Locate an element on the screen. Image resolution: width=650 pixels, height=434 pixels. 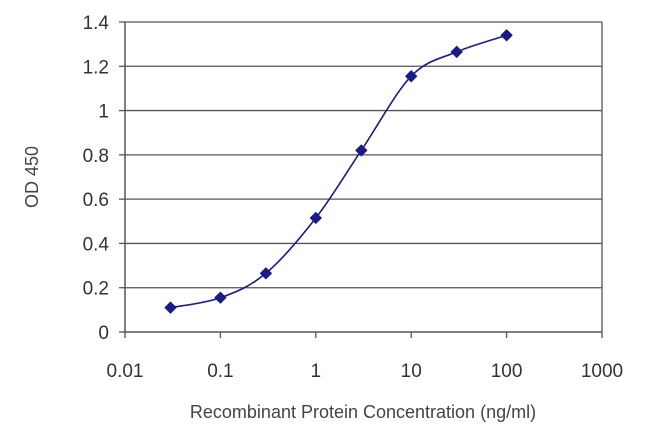
y-tick-label-4: 0.8 is located at coordinates (96, 156).